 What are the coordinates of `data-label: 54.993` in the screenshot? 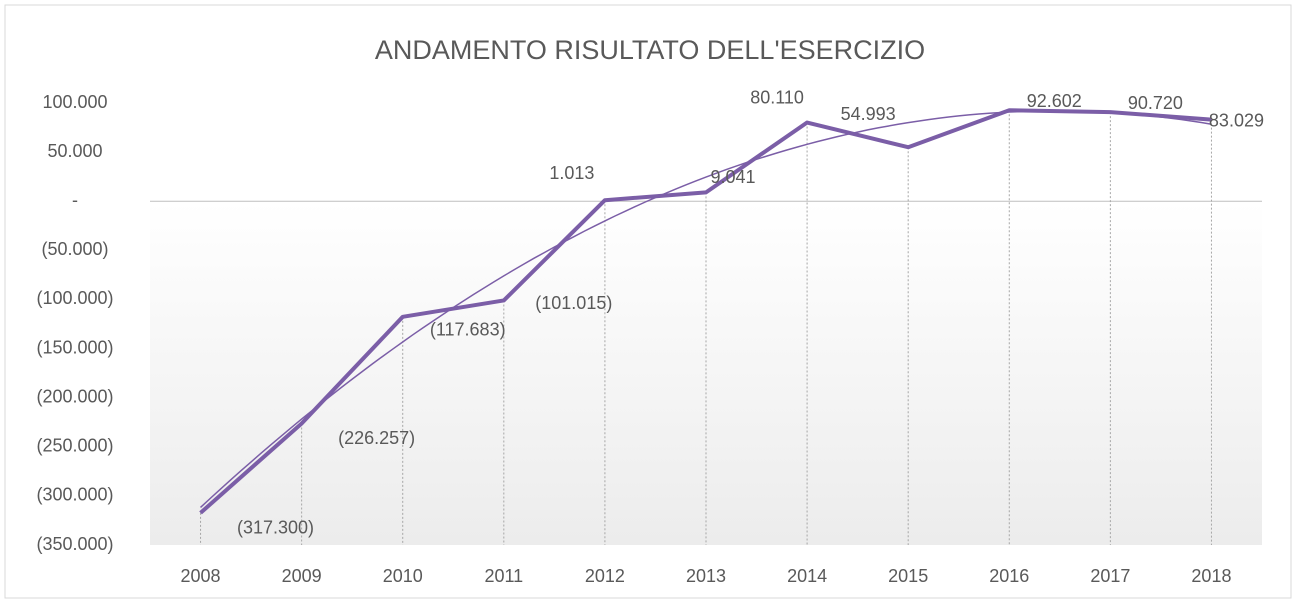 It's located at (868, 114).